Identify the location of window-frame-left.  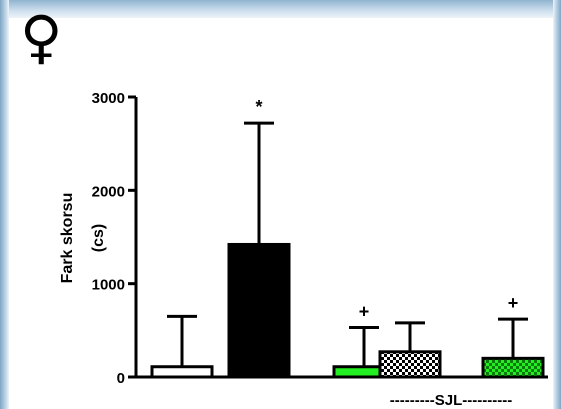
(4, 204).